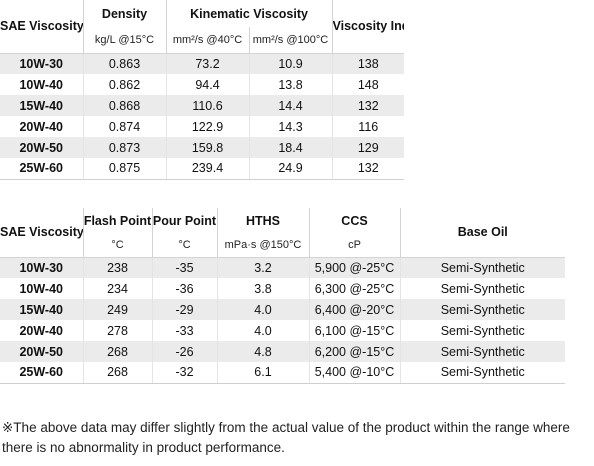  Describe the element at coordinates (185, 330) in the screenshot. I see `pour-cell: -33` at that location.